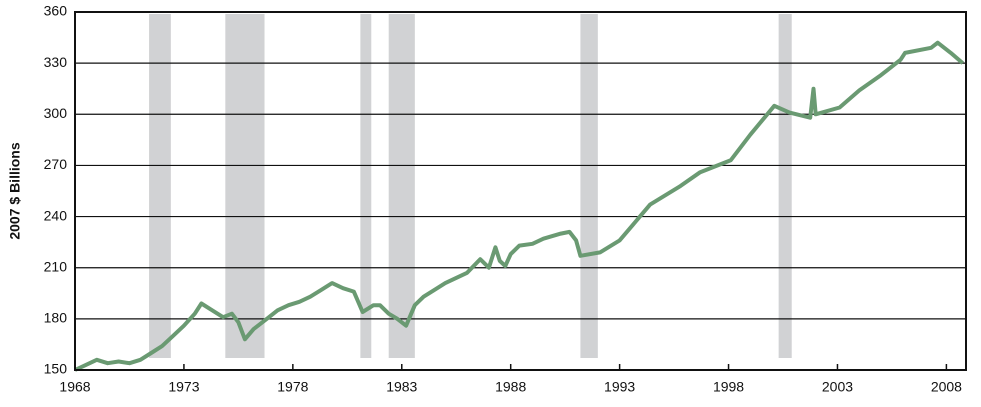  Describe the element at coordinates (728, 387) in the screenshot. I see `x-tick-label: 1998` at that location.